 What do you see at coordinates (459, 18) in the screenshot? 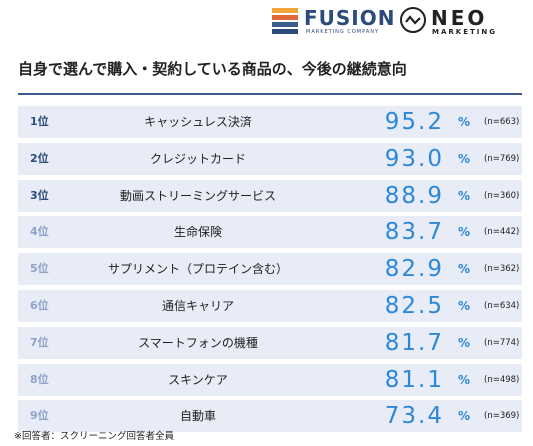
I see `neo-logo: NEO` at bounding box center [459, 18].